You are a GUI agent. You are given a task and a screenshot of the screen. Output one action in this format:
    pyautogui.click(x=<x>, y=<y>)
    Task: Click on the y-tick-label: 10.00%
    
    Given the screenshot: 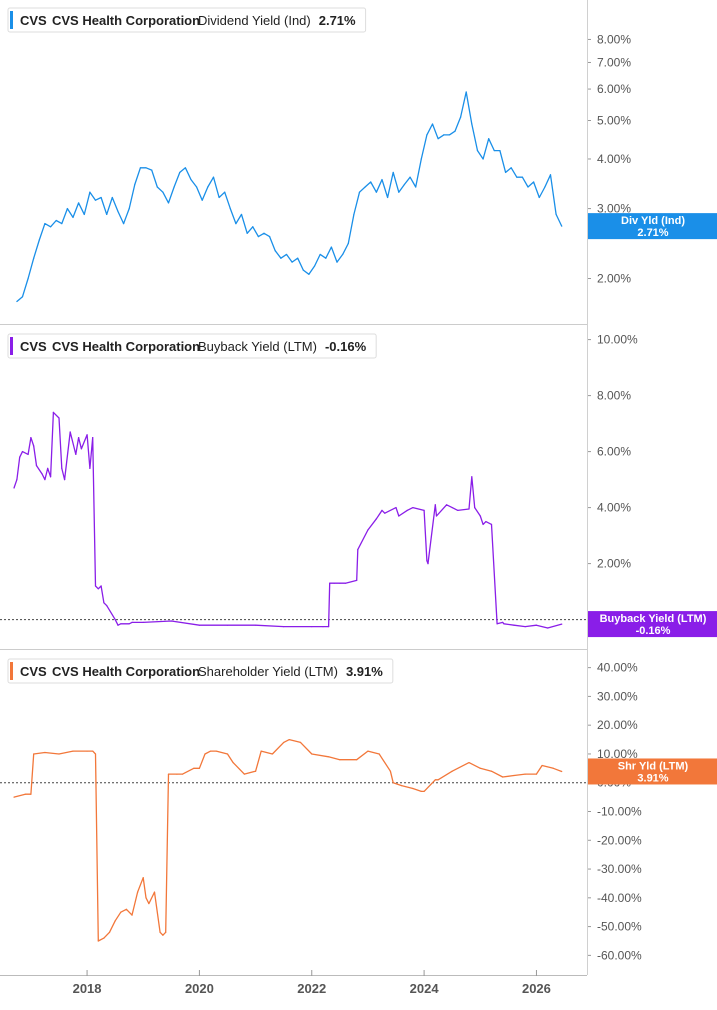 What is the action you would take?
    pyautogui.click(x=617, y=754)
    